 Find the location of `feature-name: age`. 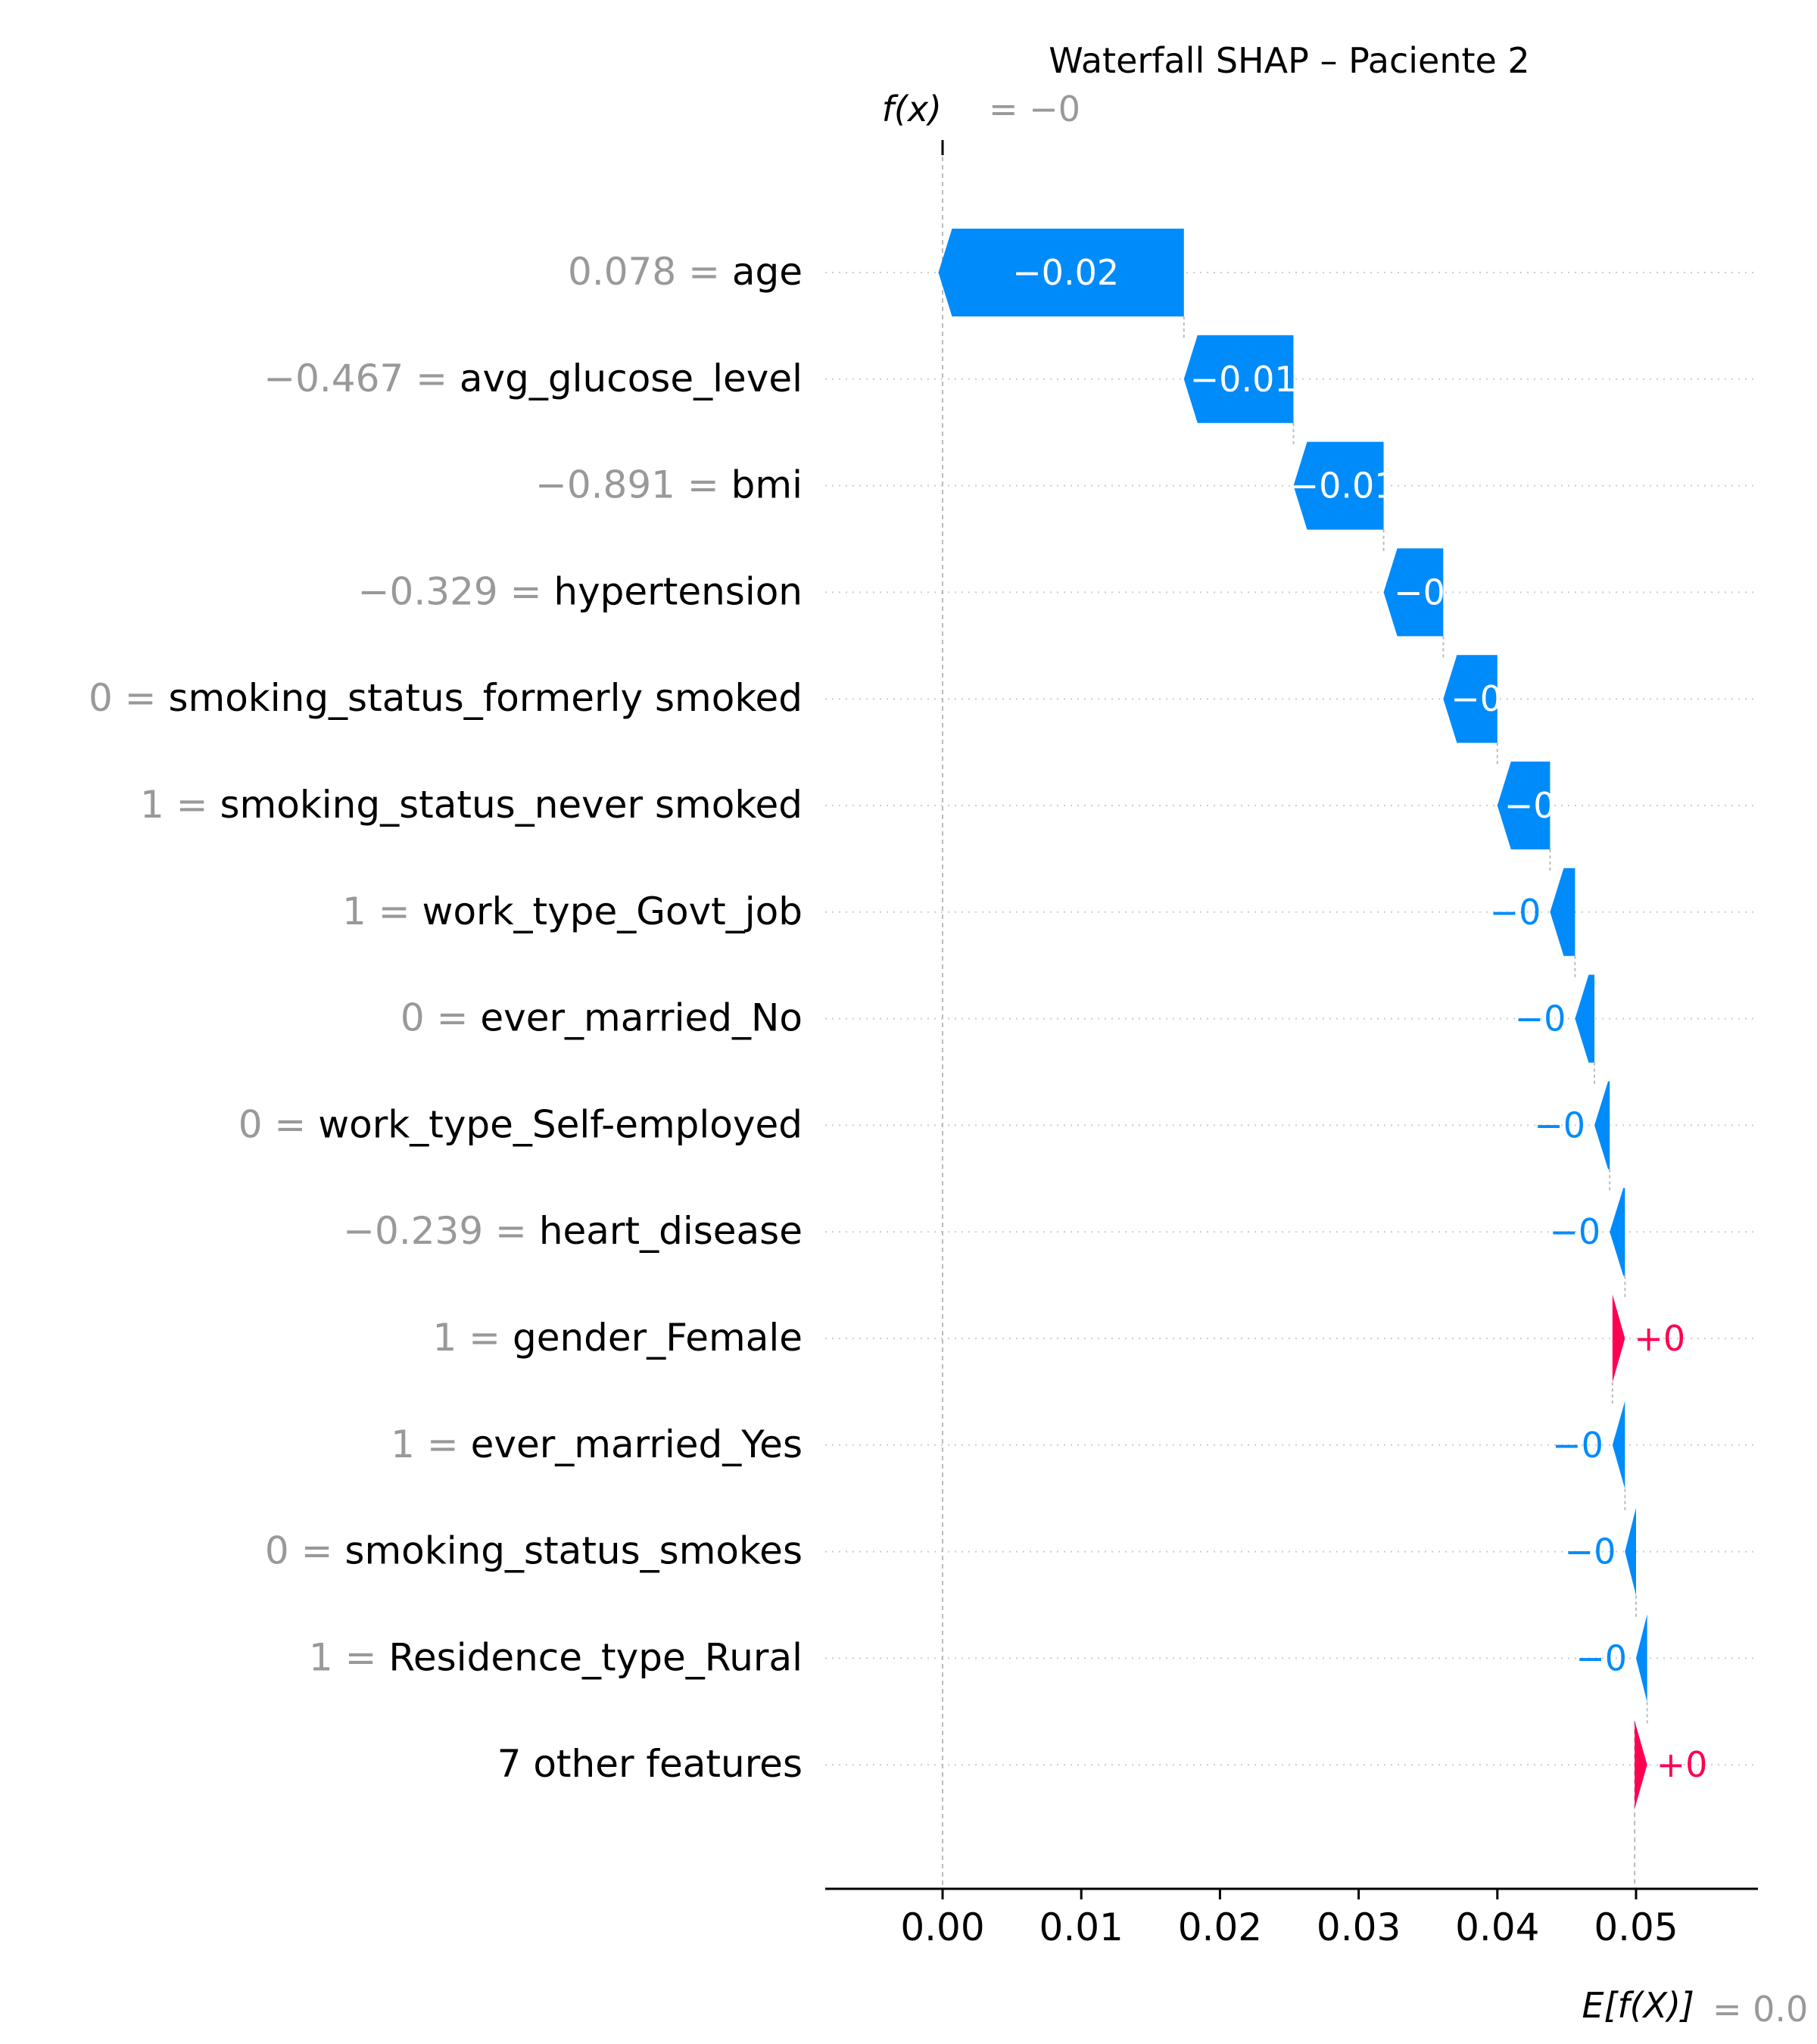

feature-name: age is located at coordinates (767, 272).